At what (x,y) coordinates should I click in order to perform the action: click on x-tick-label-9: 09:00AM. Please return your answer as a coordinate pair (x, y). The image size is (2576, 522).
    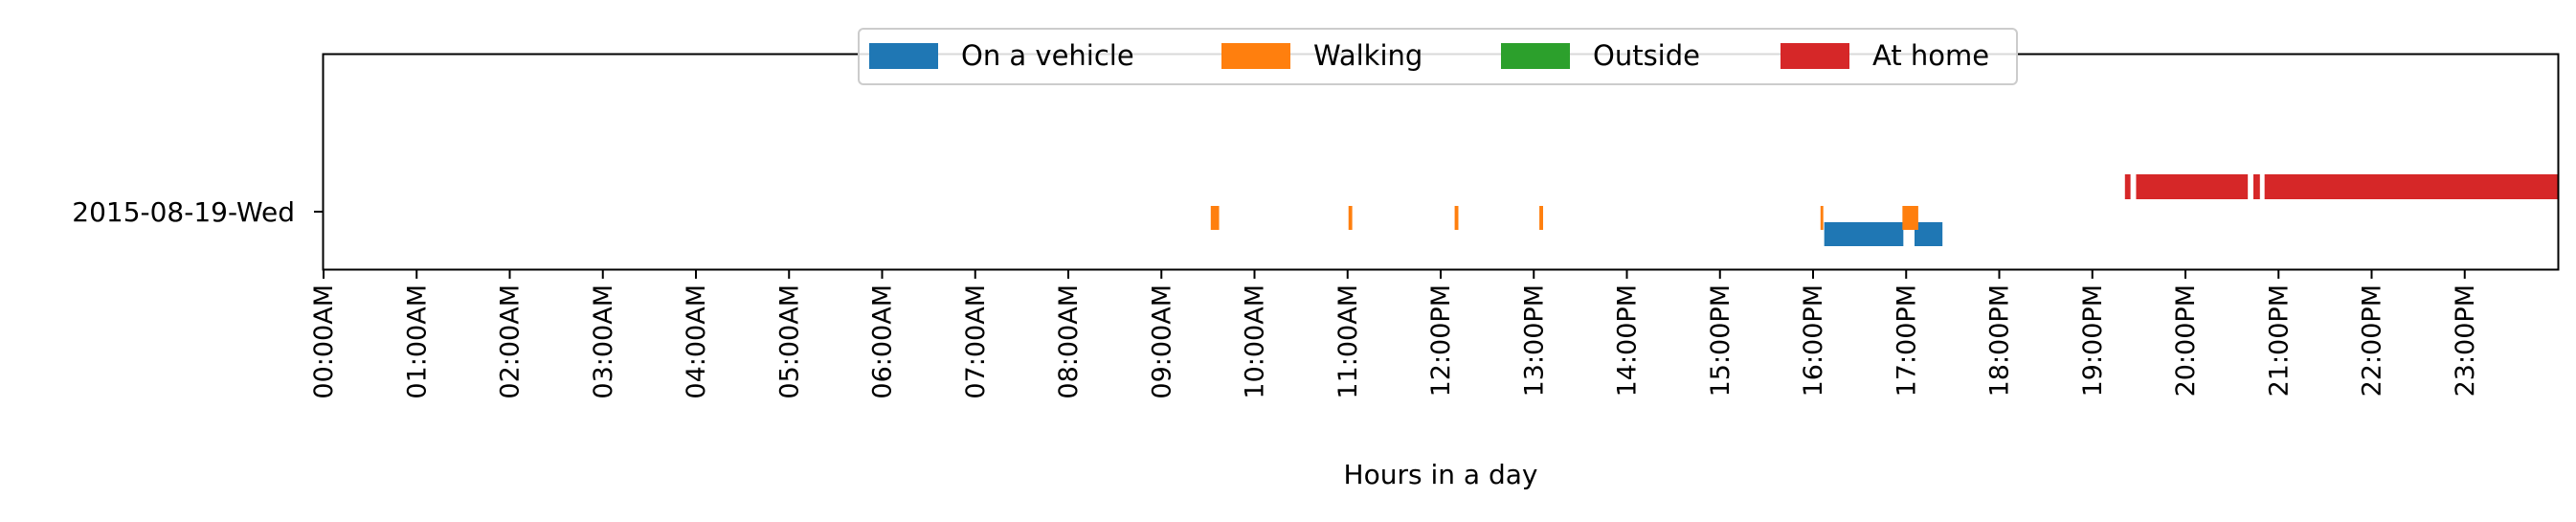
    Looking at the image, I should click on (1162, 341).